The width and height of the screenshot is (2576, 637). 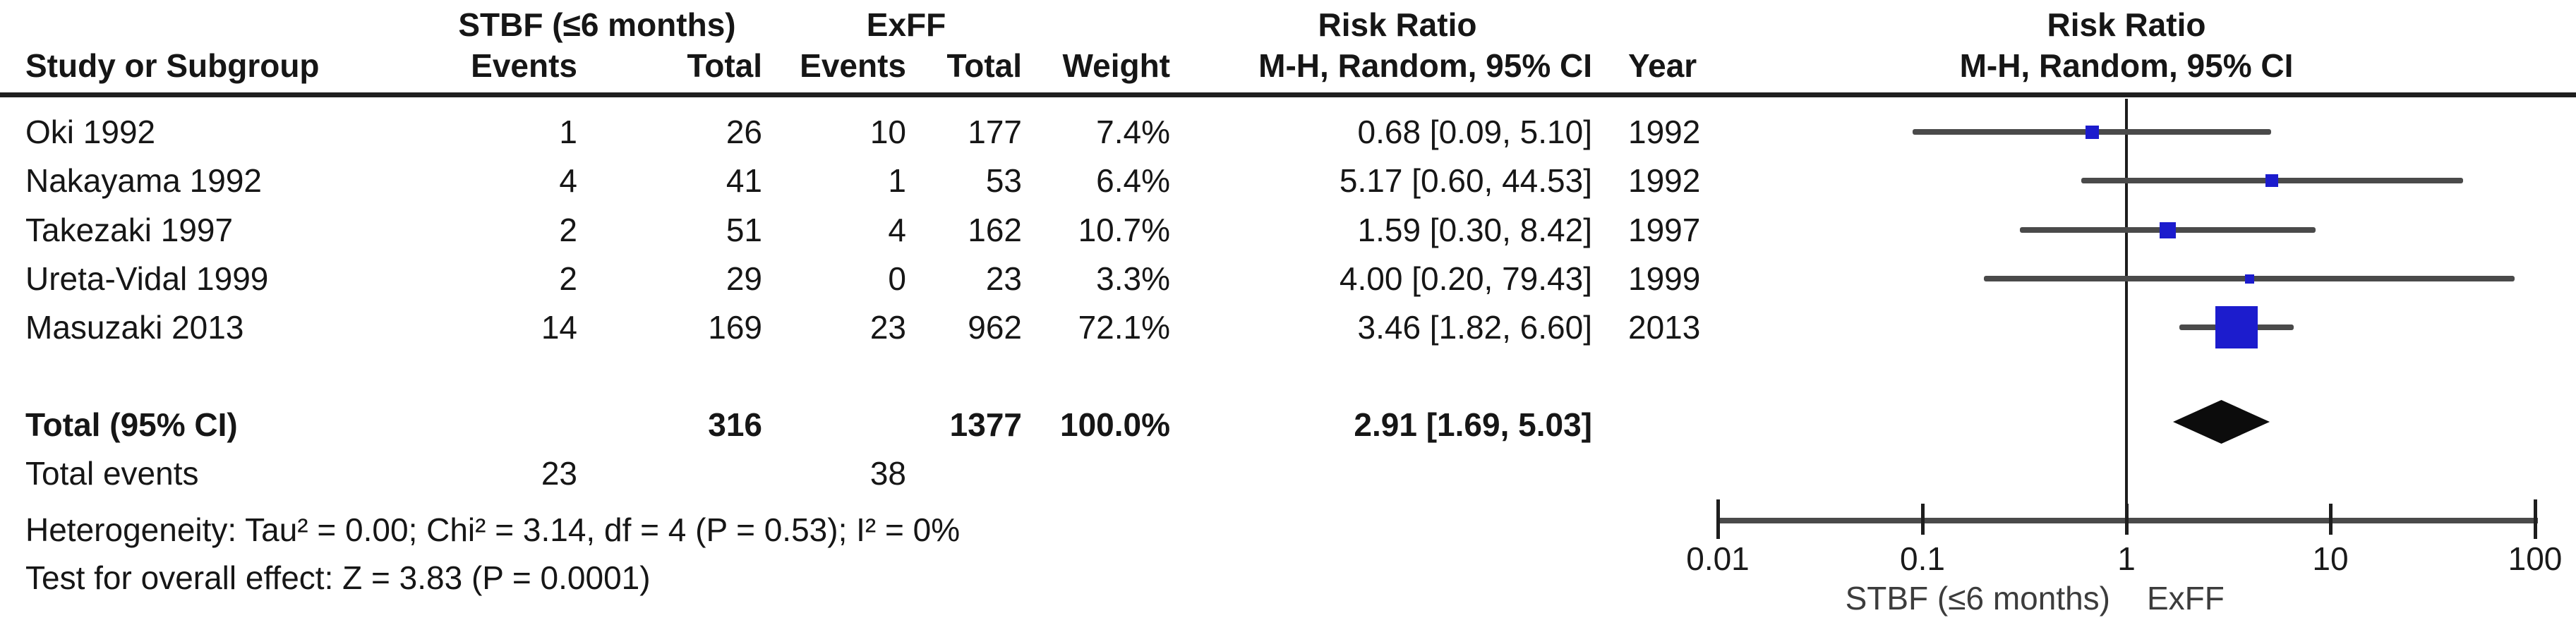 What do you see at coordinates (985, 425) in the screenshot?
I see `total-row-total-ctl: 1377` at bounding box center [985, 425].